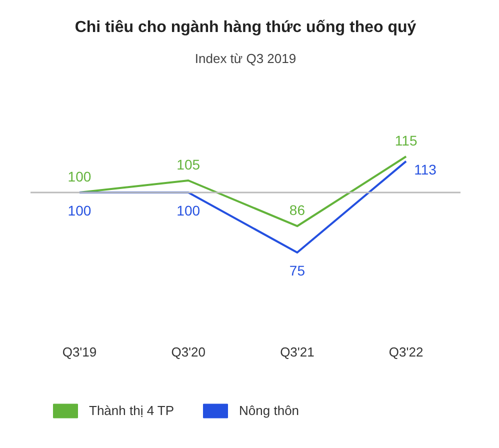 Image resolution: width=499 pixels, height=448 pixels. I want to click on data-label: 105, so click(188, 164).